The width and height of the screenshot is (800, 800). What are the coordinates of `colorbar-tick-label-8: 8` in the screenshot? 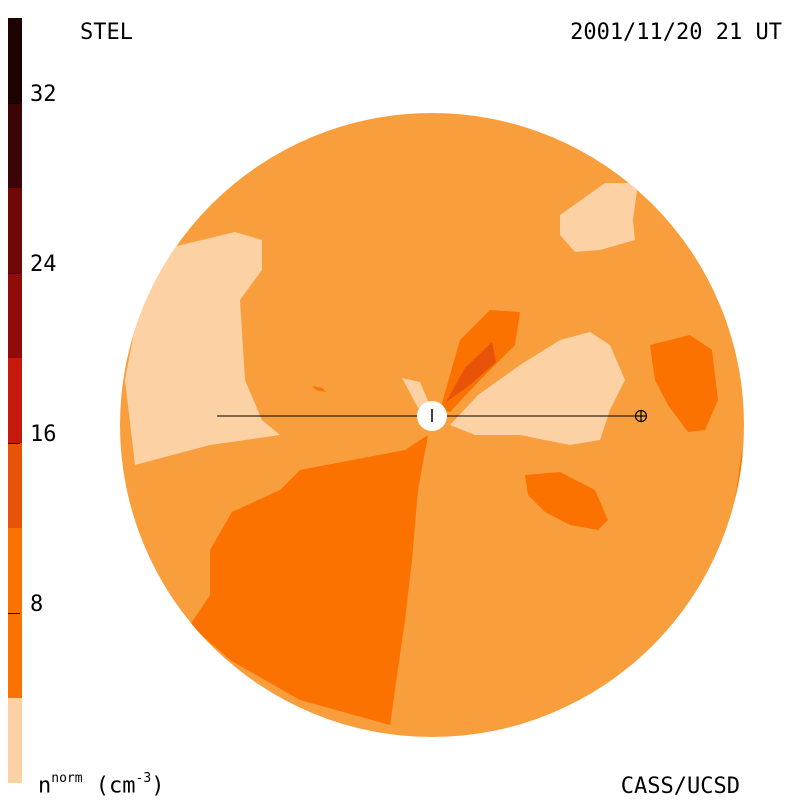 It's located at (37, 604).